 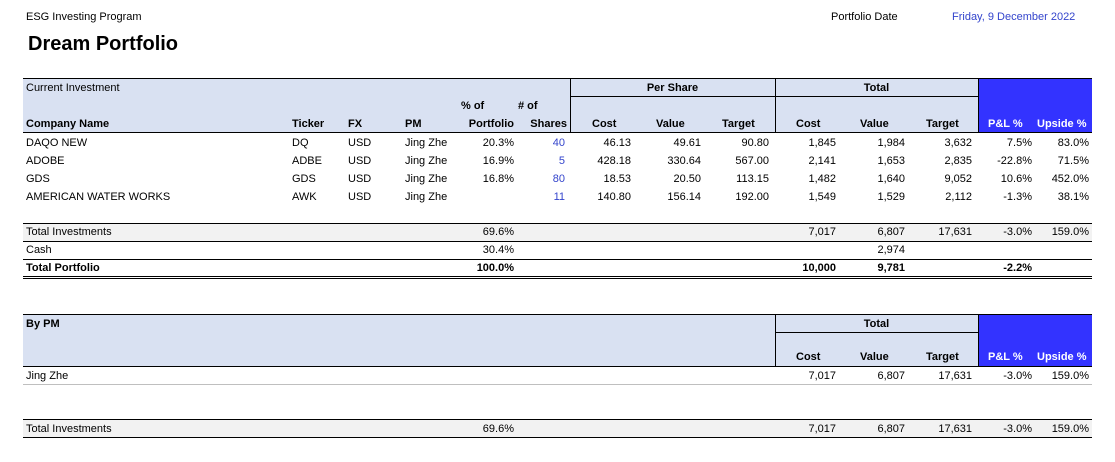 I want to click on cell-ticker: ADBE, so click(x=307, y=161).